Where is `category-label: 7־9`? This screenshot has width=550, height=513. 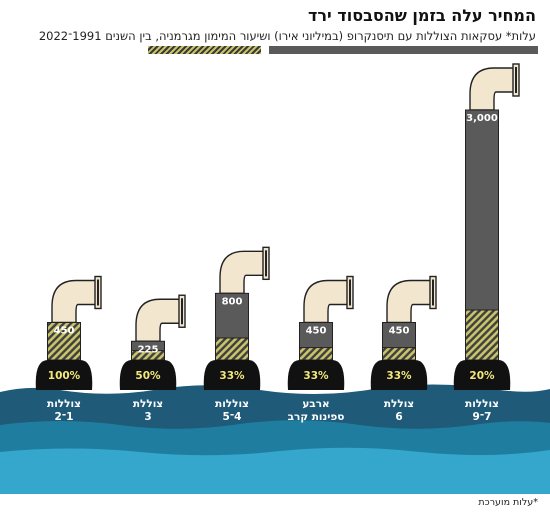
category-label: 7־9 is located at coordinates (482, 417).